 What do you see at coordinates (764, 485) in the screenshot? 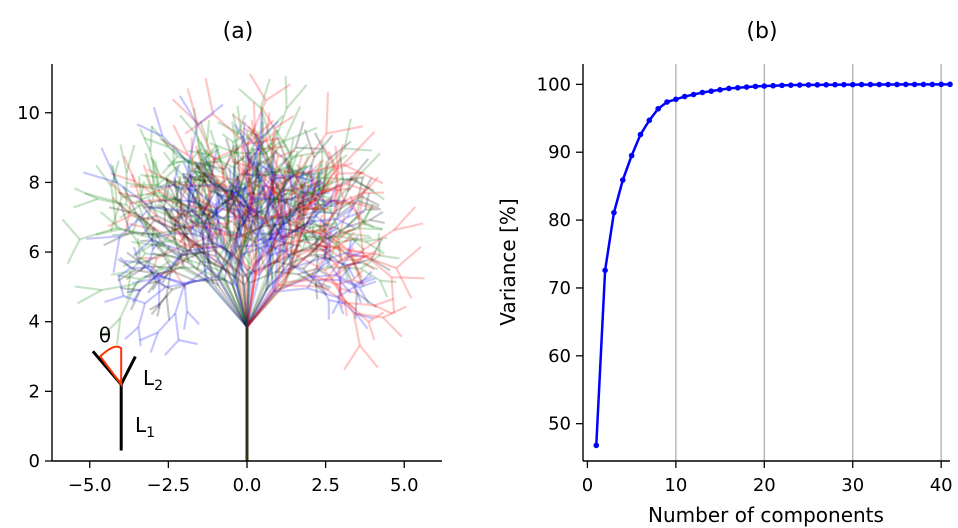
I see `panel-b-x-tick-label: 20` at bounding box center [764, 485].